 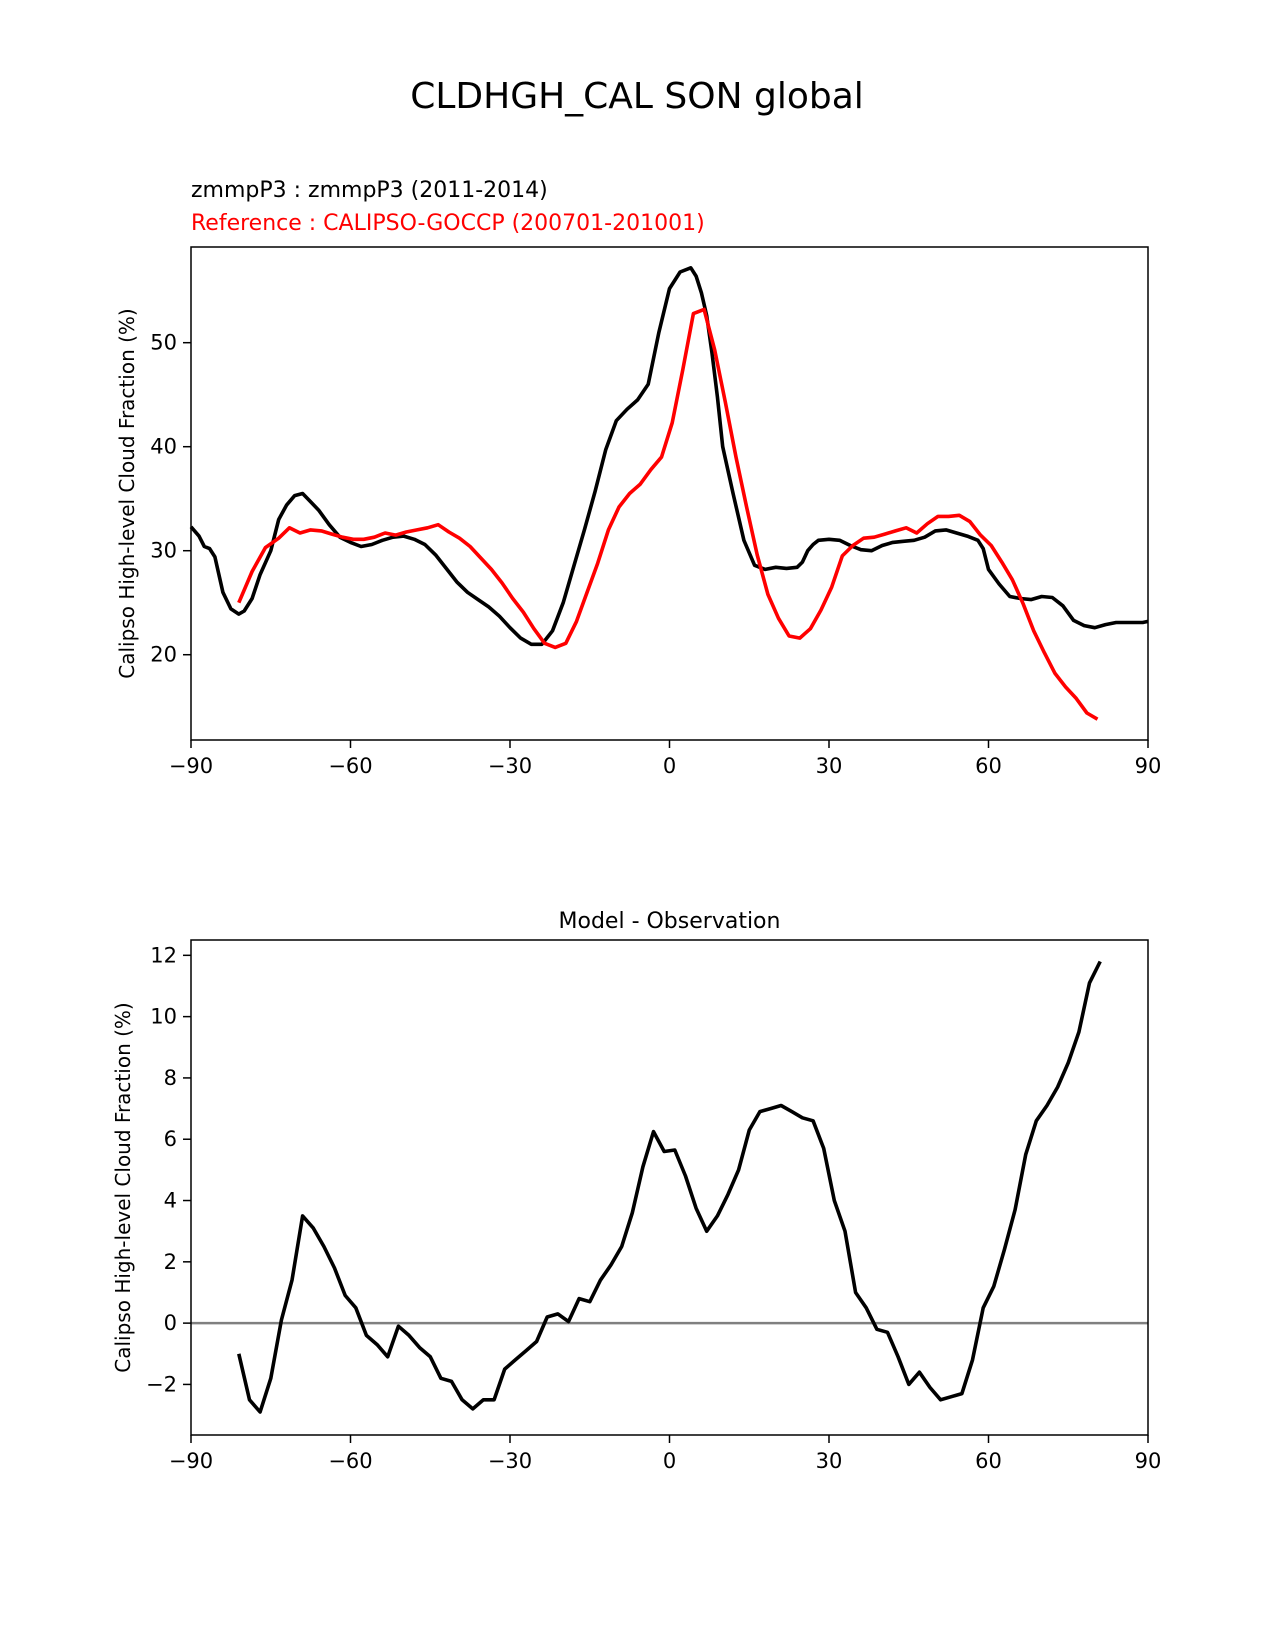 I want to click on y-tick-label: 12, so click(x=163, y=955).